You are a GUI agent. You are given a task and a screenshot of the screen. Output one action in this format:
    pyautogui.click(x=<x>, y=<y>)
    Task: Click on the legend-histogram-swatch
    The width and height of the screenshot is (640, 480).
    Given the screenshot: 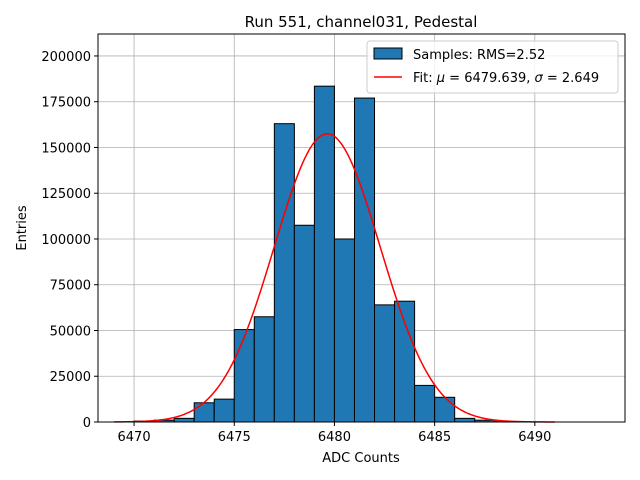 What is the action you would take?
    pyautogui.click(x=388, y=53)
    